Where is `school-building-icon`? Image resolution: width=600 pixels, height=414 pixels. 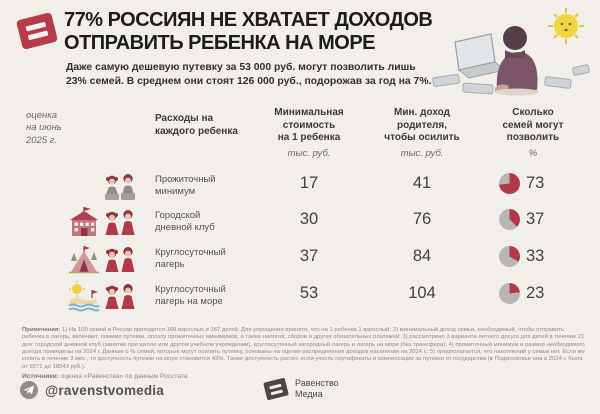
school-building-icon is located at coordinates (84, 221).